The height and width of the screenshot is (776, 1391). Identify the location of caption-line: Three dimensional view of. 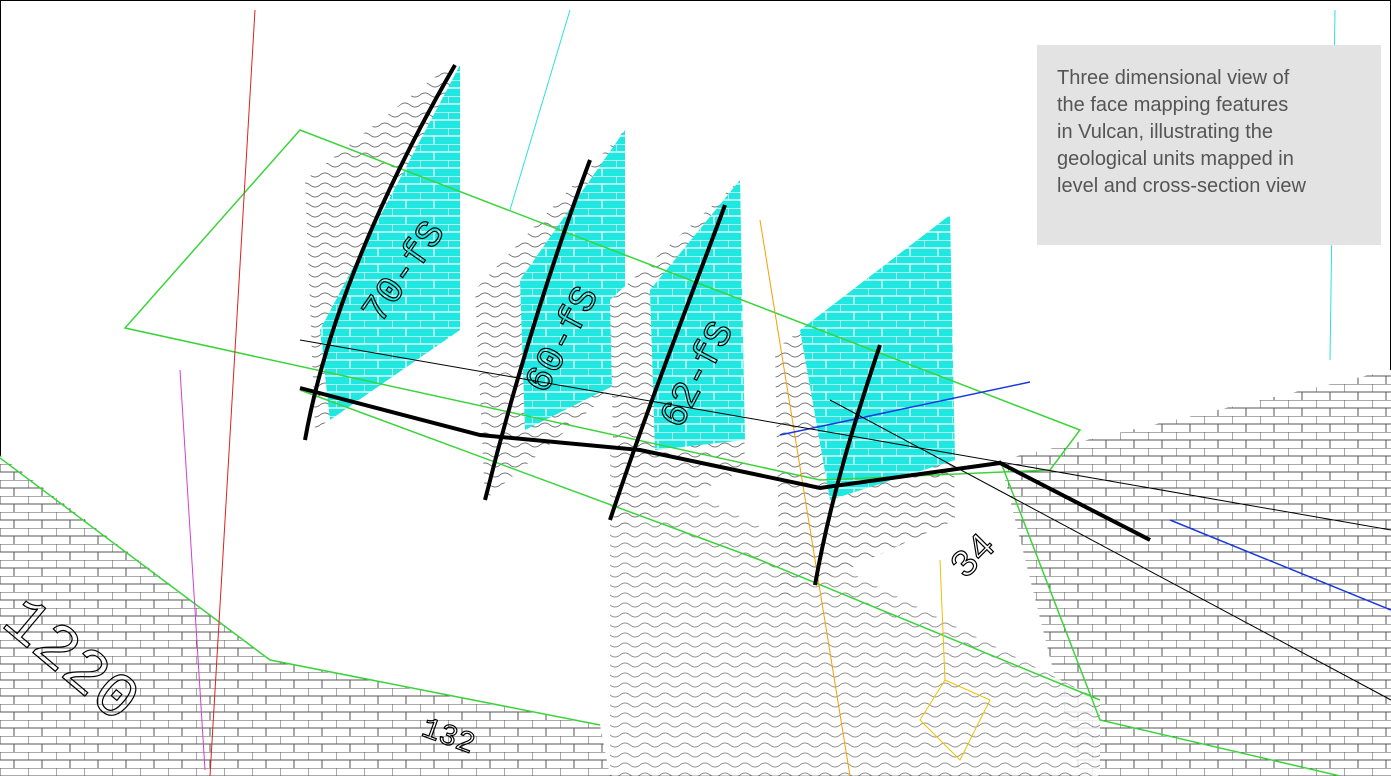
(1173, 78).